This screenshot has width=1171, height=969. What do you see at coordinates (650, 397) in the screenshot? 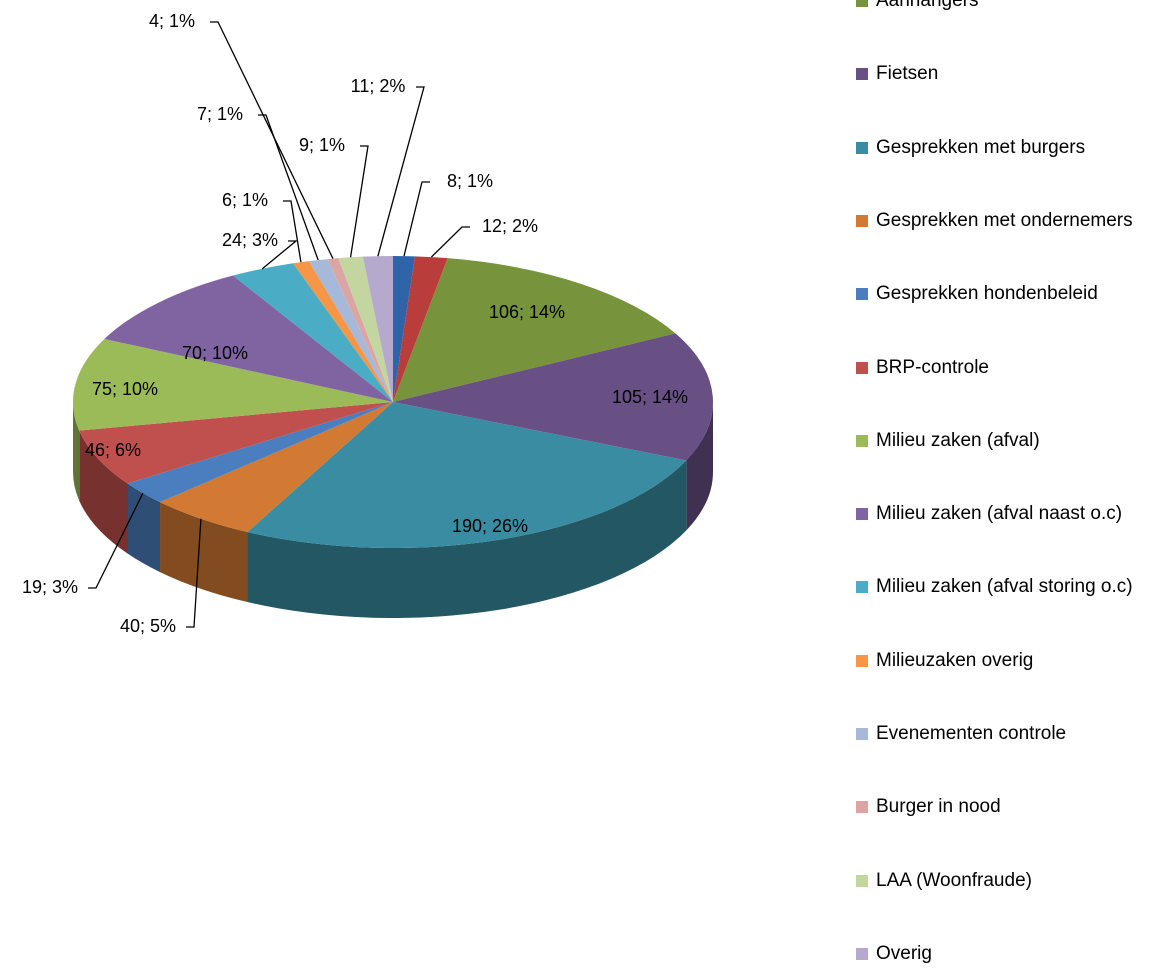
I see `data-label: 105; 14%` at bounding box center [650, 397].